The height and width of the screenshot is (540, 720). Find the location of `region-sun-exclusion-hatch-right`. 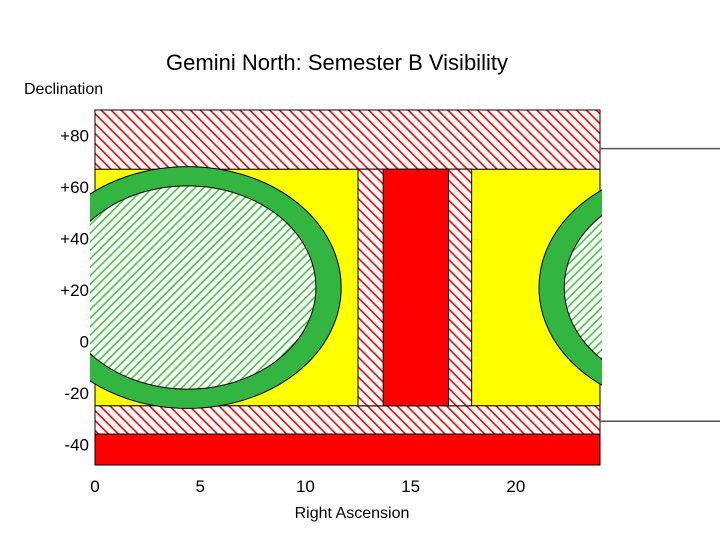

region-sun-exclusion-hatch-right is located at coordinates (460, 287).